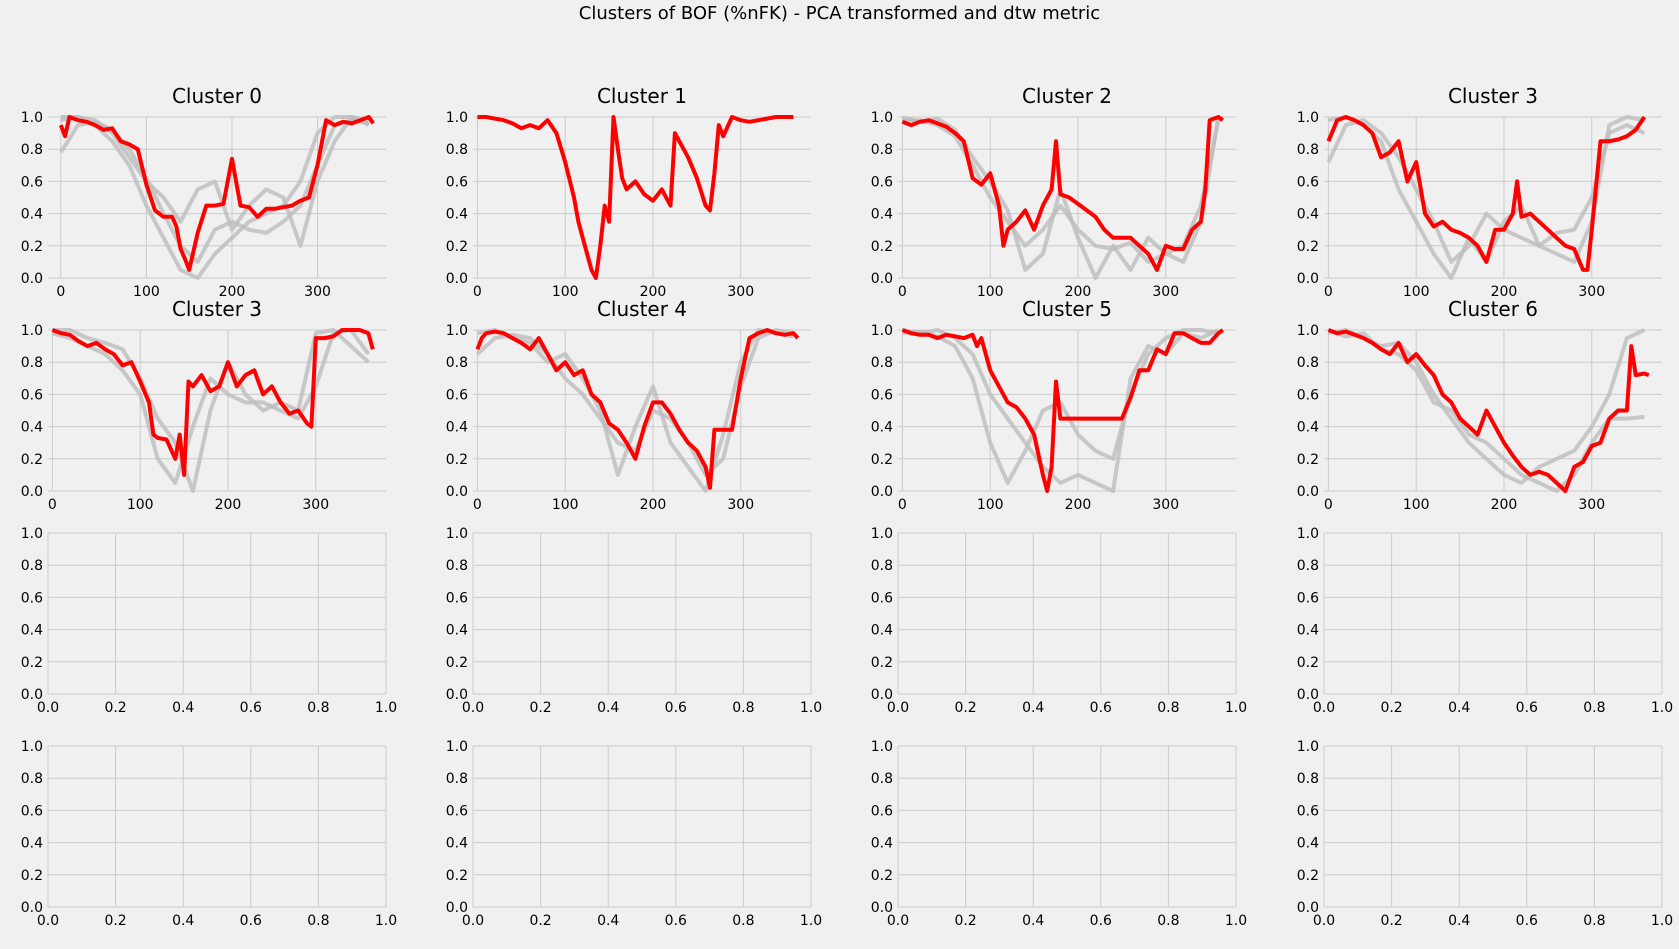 The height and width of the screenshot is (949, 1679). Describe the element at coordinates (217, 309) in the screenshot. I see `panel-title: Cluster 3` at that location.